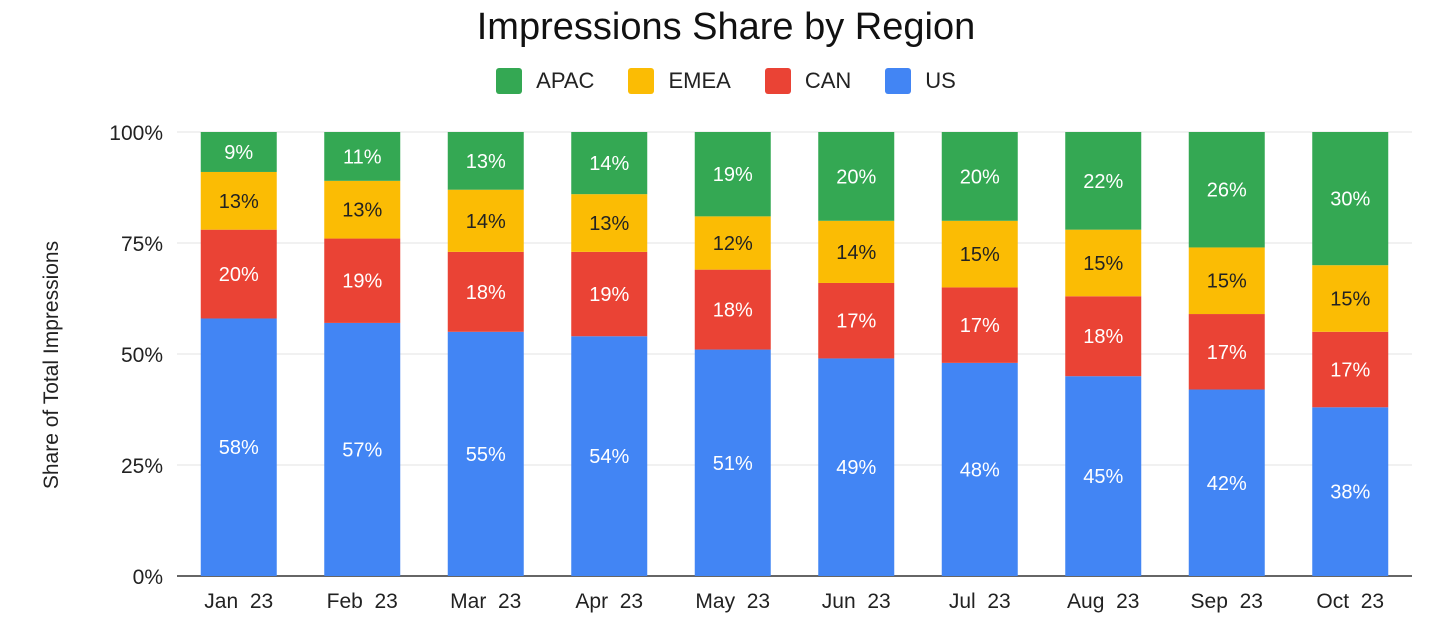  What do you see at coordinates (920, 81) in the screenshot?
I see `legend-item-us: US` at bounding box center [920, 81].